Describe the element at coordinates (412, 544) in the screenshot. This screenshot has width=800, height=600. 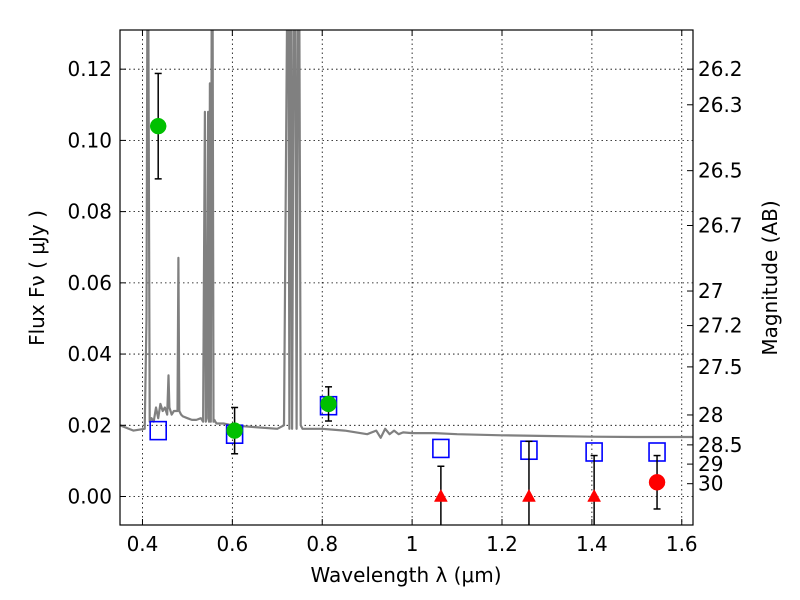
I see `x-tick-label: 1` at that location.